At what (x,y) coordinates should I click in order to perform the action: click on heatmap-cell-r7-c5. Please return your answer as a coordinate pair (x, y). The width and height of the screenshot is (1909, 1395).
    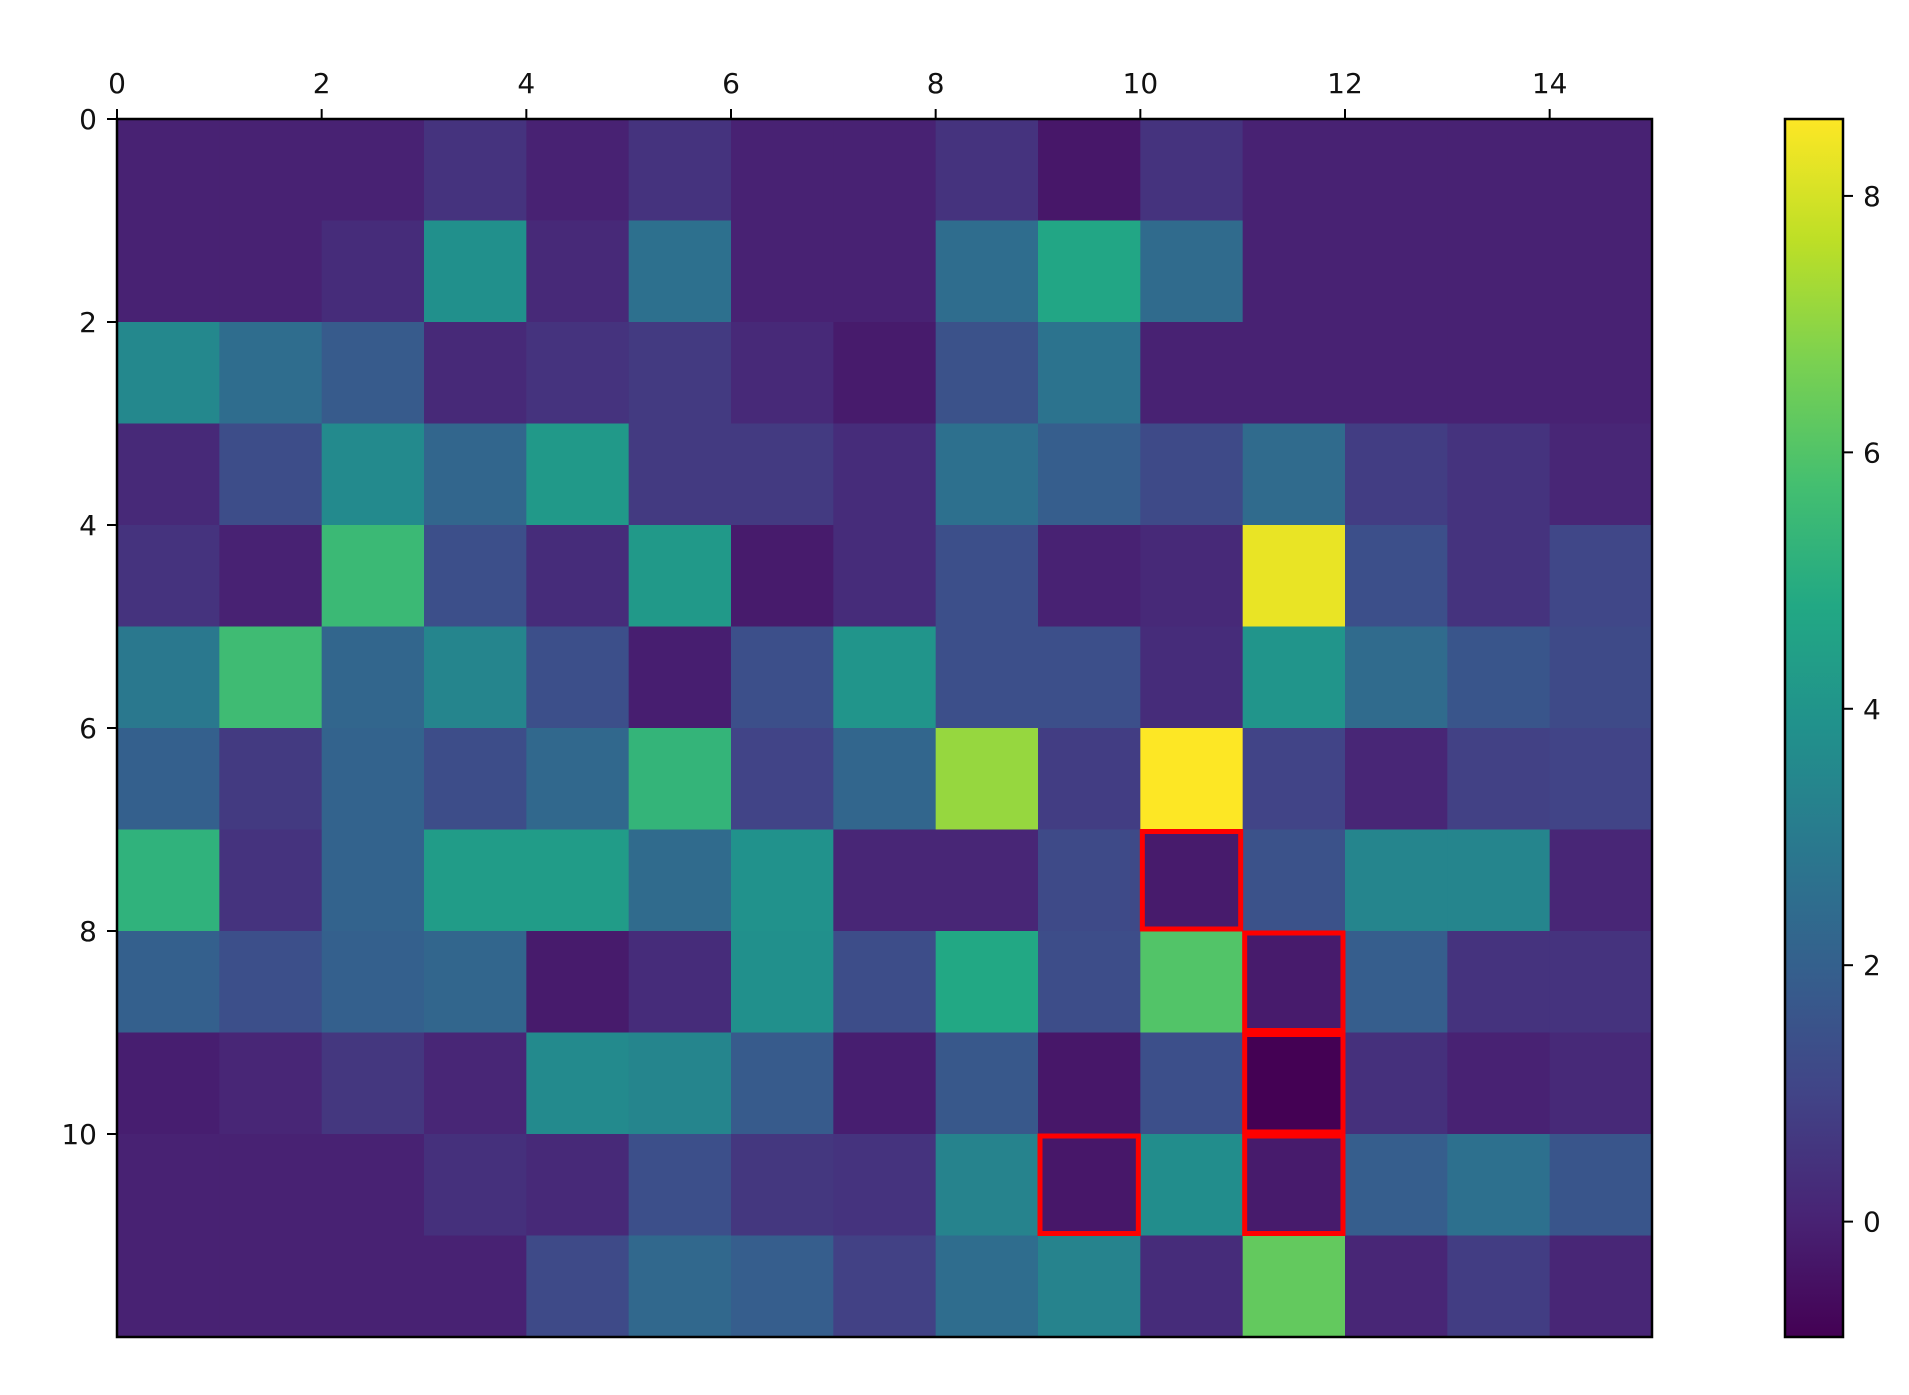
    Looking at the image, I should click on (680, 880).